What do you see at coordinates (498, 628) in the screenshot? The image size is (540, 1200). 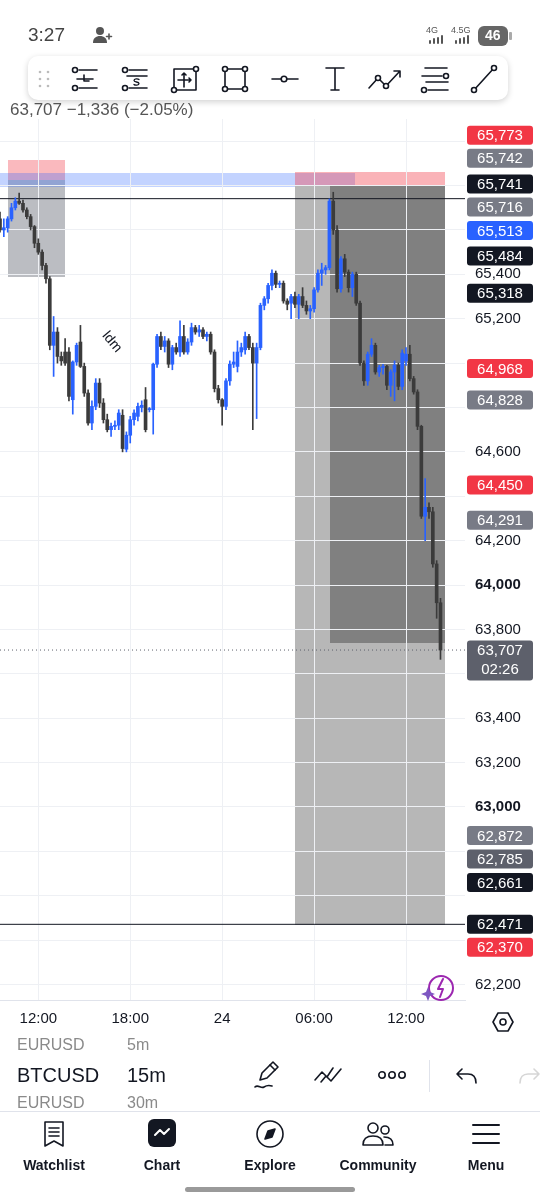 I see `y-tick-label: 63,800` at bounding box center [498, 628].